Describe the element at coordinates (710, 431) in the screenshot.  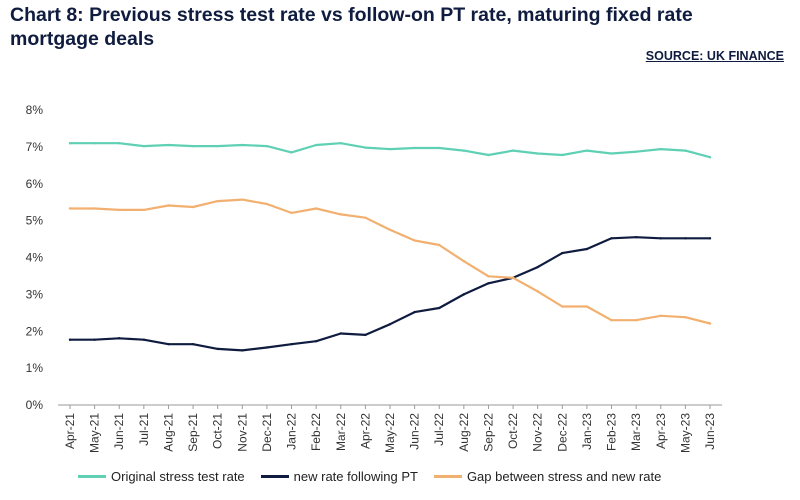
I see `x-tick-label: Jun-23` at that location.